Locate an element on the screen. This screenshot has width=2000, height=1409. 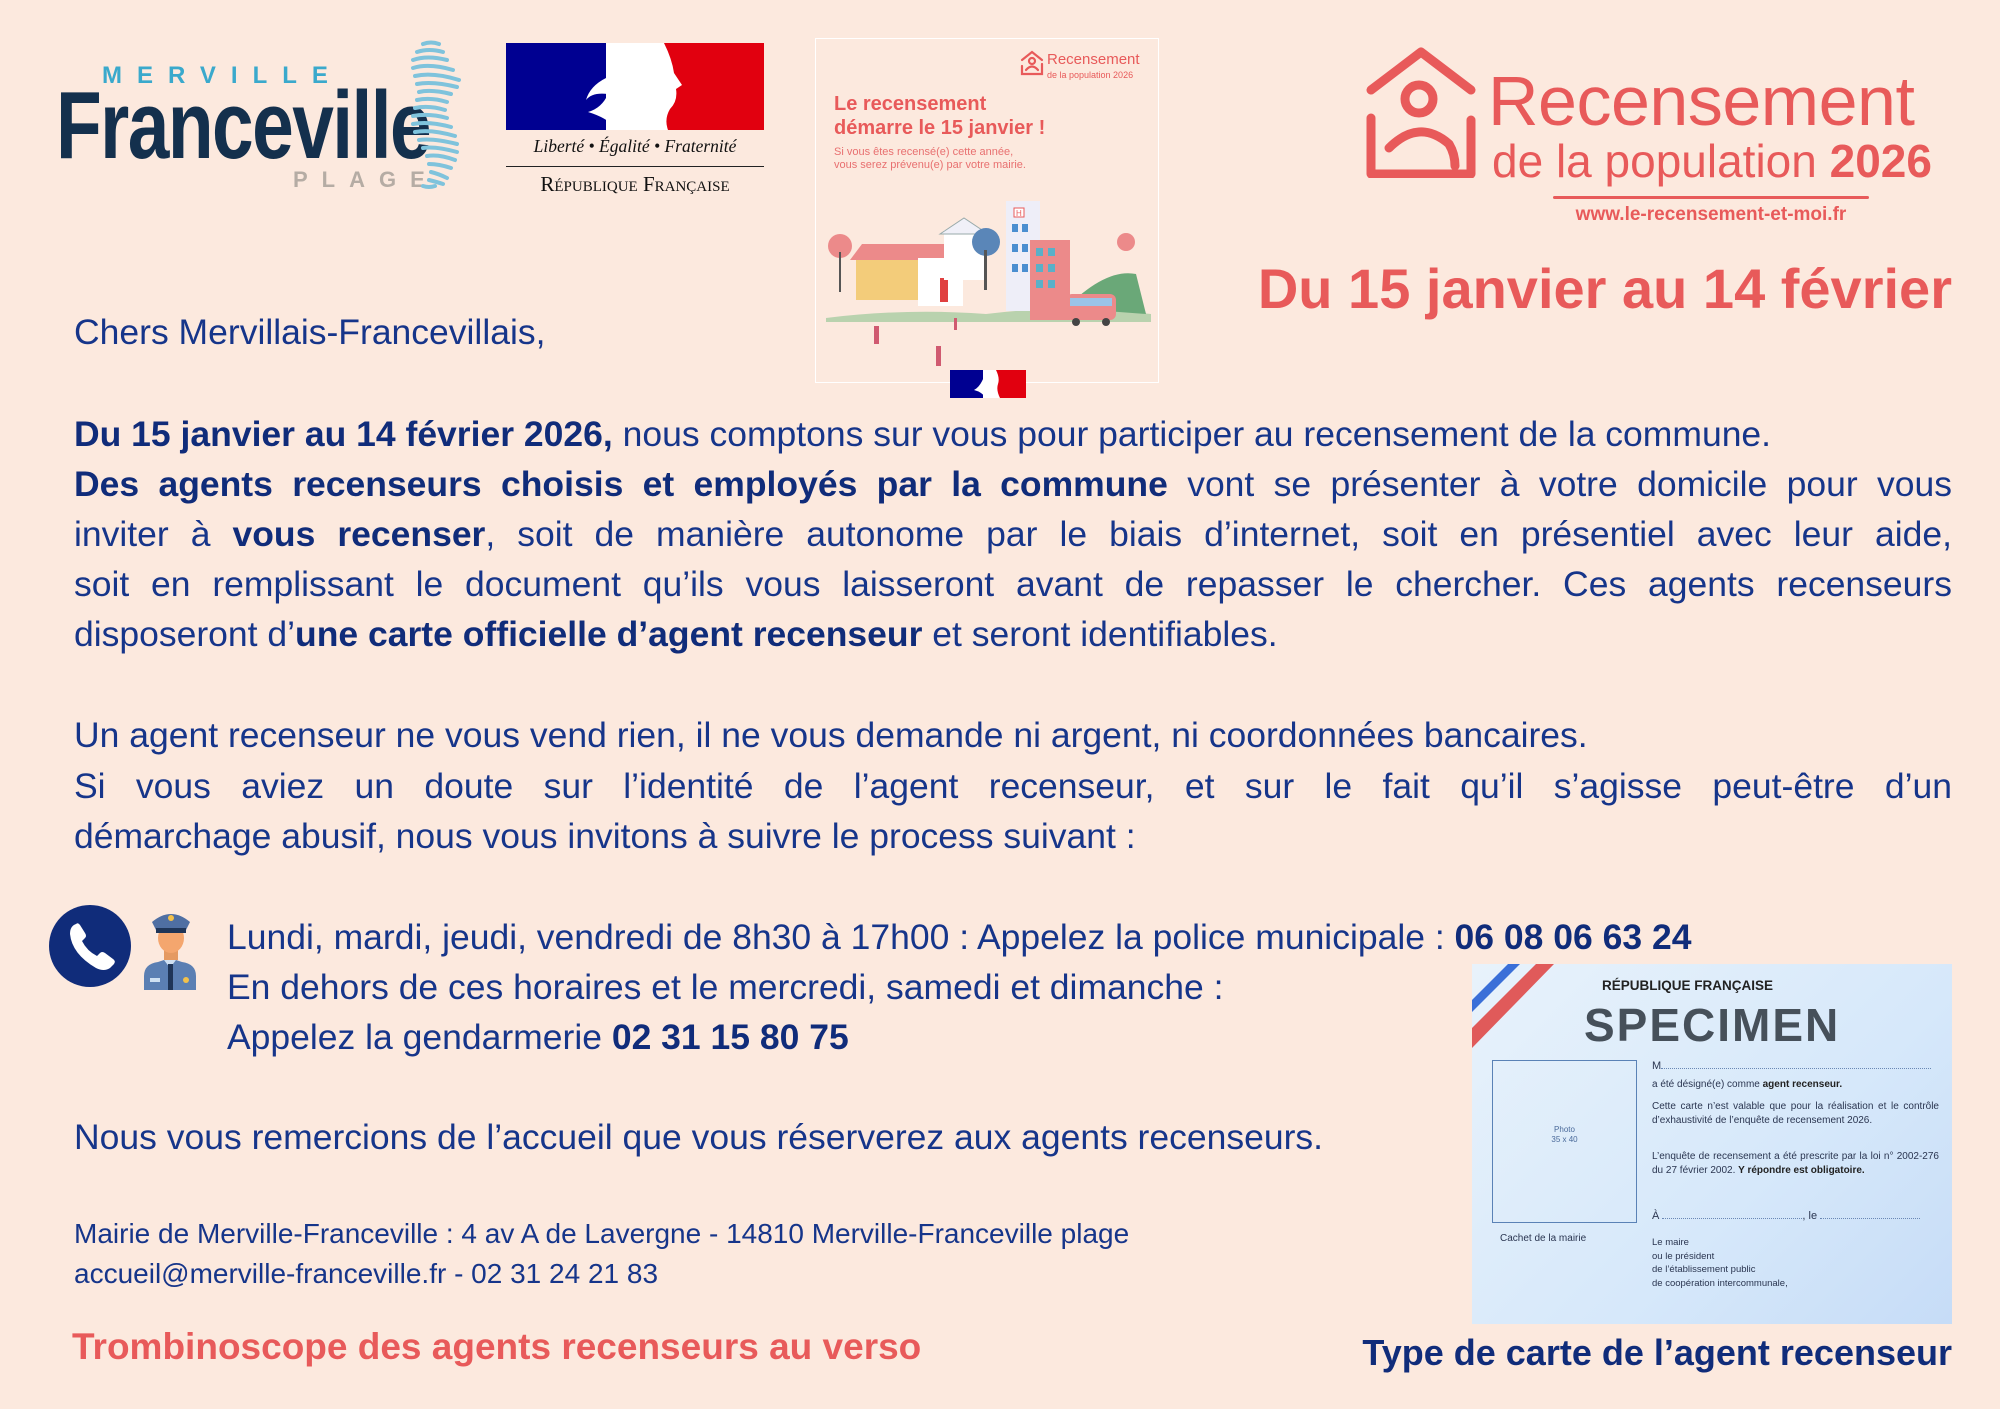
bold-text: vous recenser is located at coordinates (359, 534).